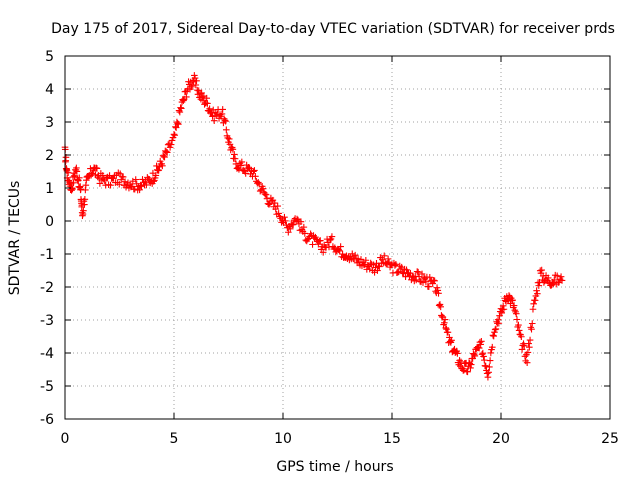  What do you see at coordinates (49, 90) in the screenshot?
I see `y-tick-label: 4` at bounding box center [49, 90].